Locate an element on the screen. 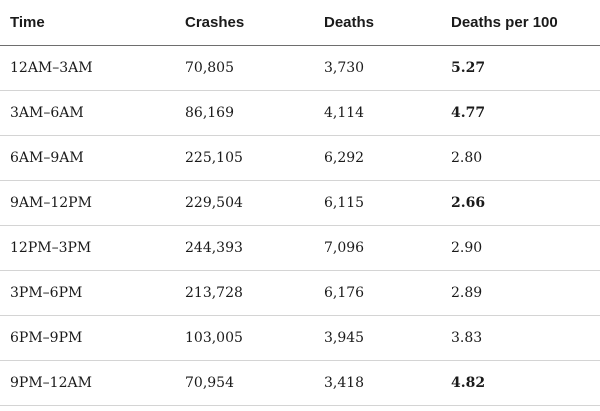  table-row: 9PM–12AM 70,954 3,418 4.82 is located at coordinates (300, 383).